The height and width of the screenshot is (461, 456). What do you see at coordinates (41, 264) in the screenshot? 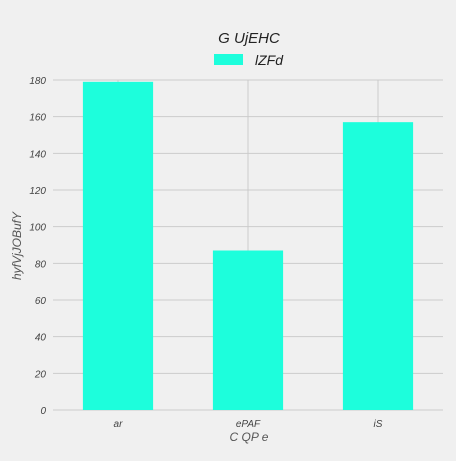
I see `y-tick-label: 80` at bounding box center [41, 264].